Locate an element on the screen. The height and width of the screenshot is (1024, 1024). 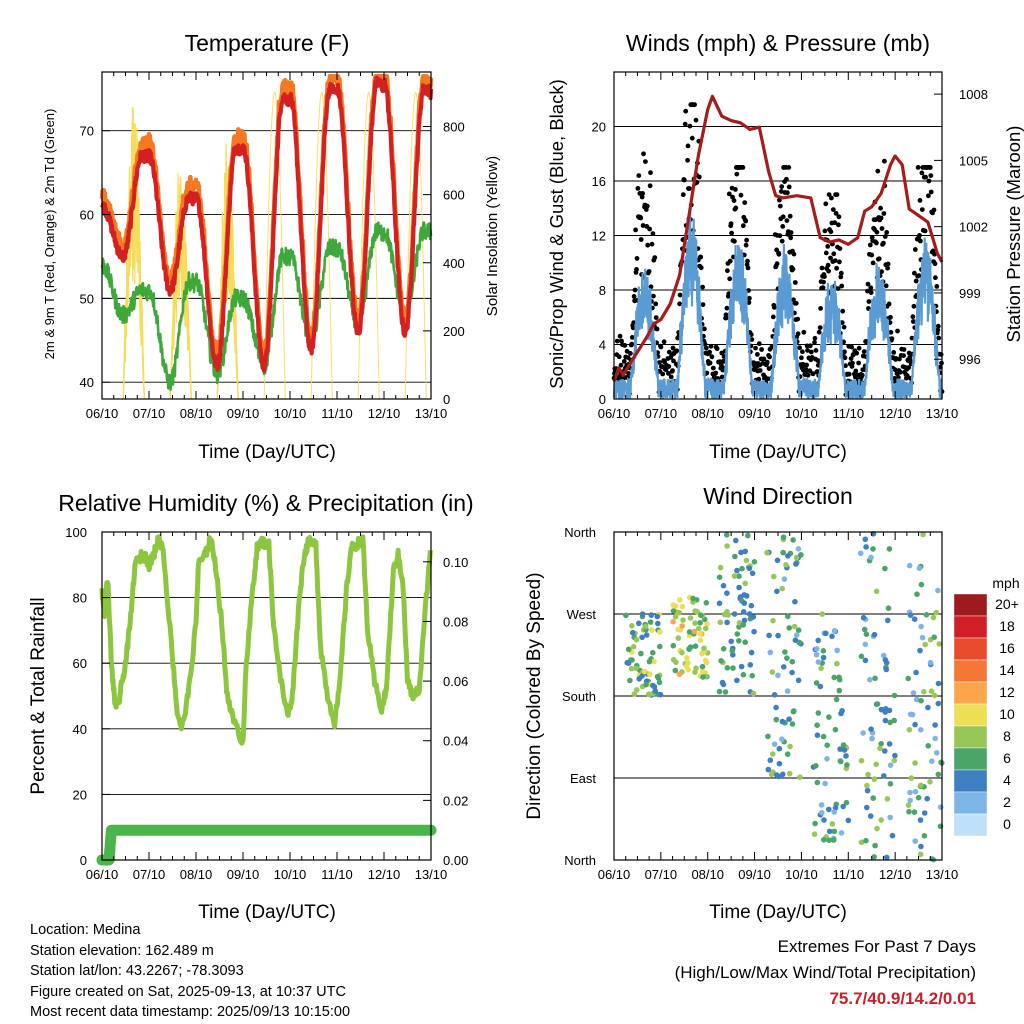
solar-y-axis-title: Solar Insolation (Yellow) is located at coordinates (492, 236).